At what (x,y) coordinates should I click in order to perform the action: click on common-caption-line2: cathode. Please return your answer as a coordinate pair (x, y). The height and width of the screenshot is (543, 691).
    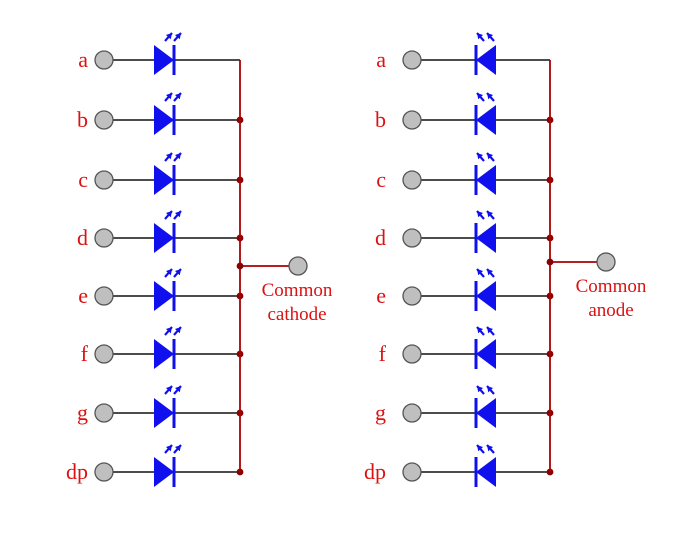
    Looking at the image, I should click on (296, 314).